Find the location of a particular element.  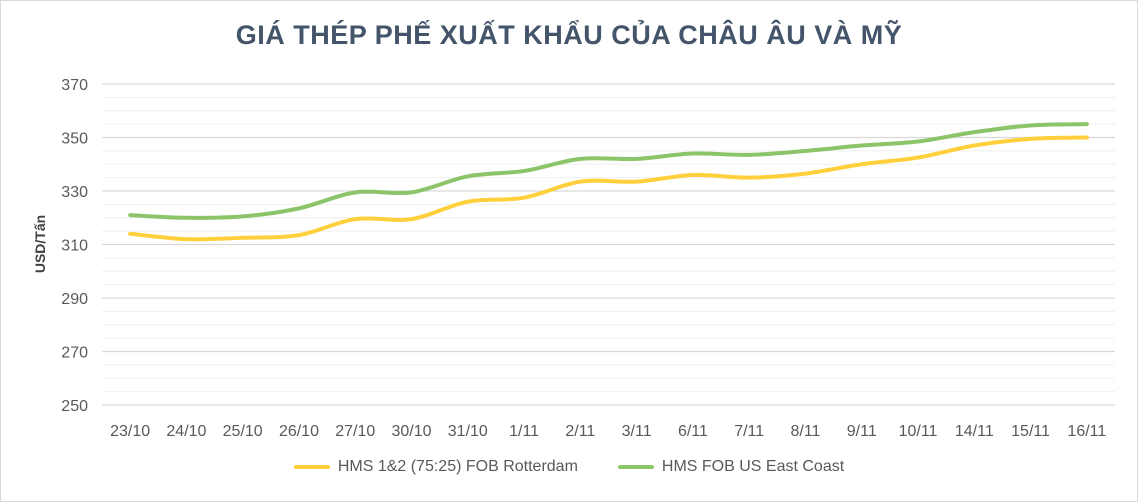

x-tick-label: 24/10 is located at coordinates (186, 431).